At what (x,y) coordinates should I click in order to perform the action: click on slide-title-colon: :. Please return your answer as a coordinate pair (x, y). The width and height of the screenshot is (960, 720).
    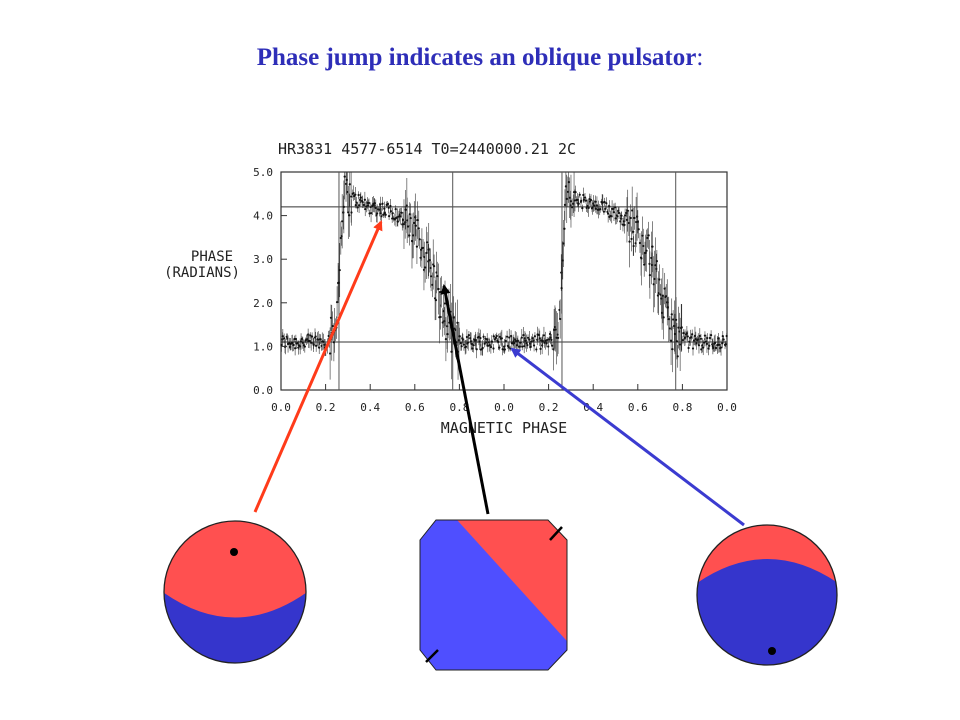
    Looking at the image, I should click on (700, 57).